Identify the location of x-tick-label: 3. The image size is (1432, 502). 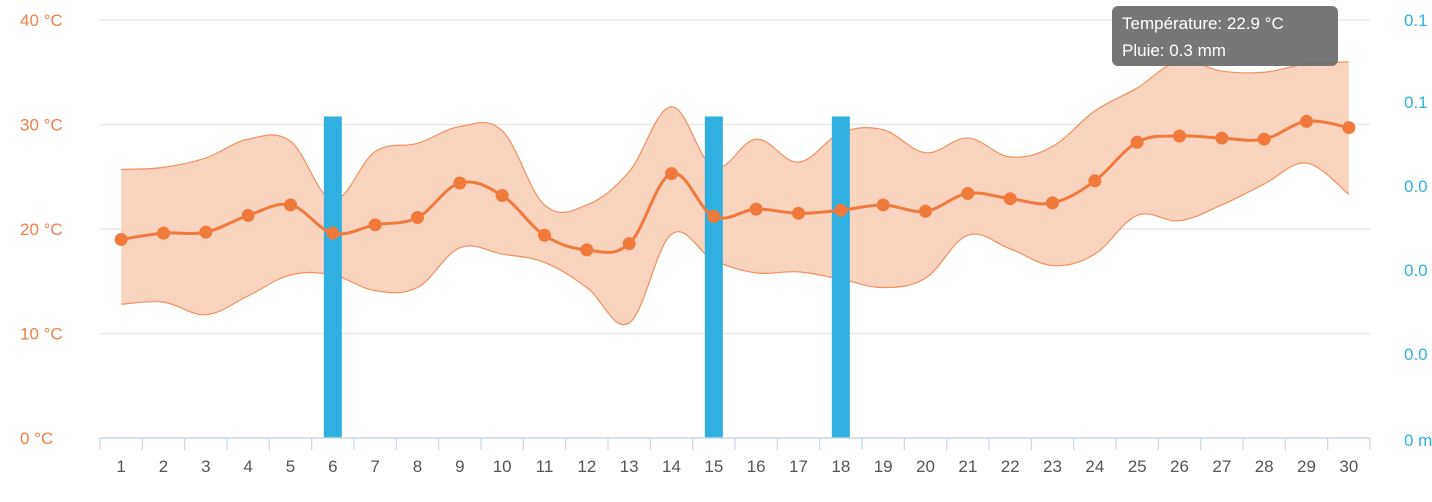
(205, 466).